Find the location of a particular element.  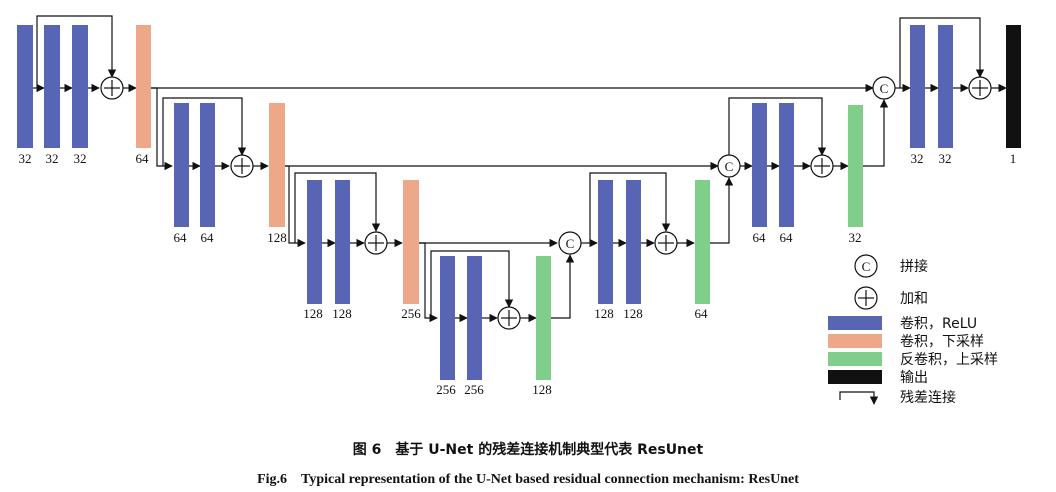

down1-conv-down is located at coordinates (143, 86).